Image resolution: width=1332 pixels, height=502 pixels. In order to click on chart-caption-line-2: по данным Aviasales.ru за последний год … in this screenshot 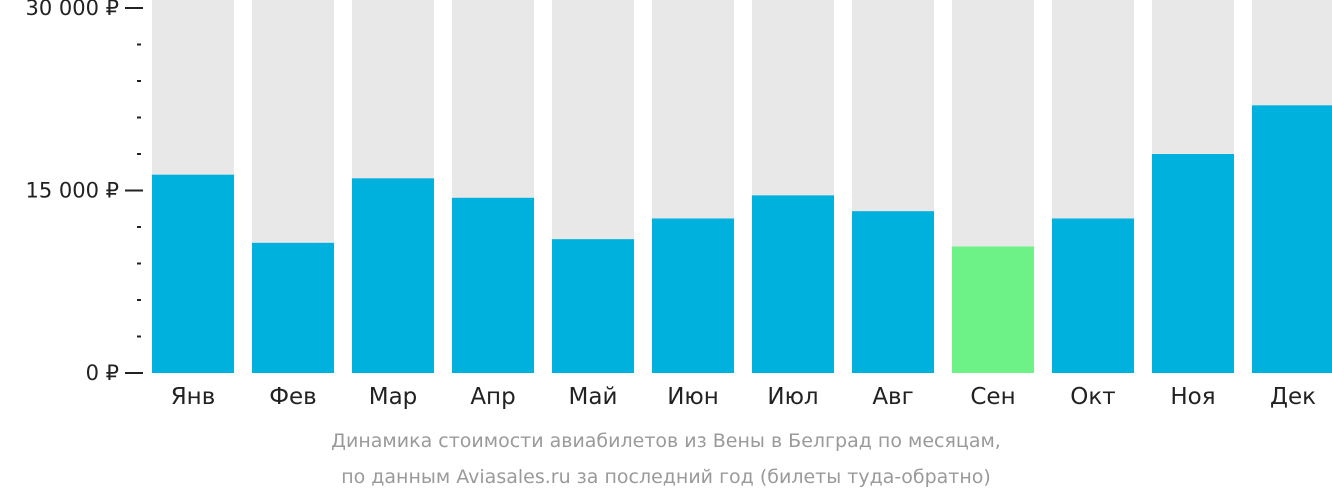, I will do `click(666, 477)`.